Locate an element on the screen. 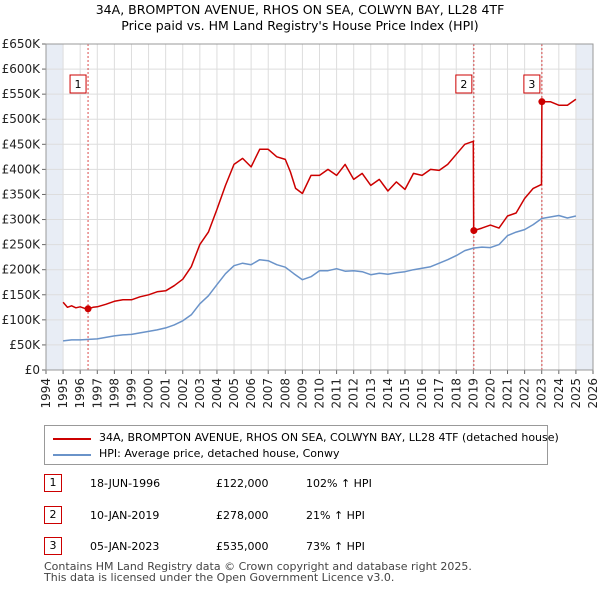 The image size is (600, 590). x-tick-label: 1997 is located at coordinates (97, 393).